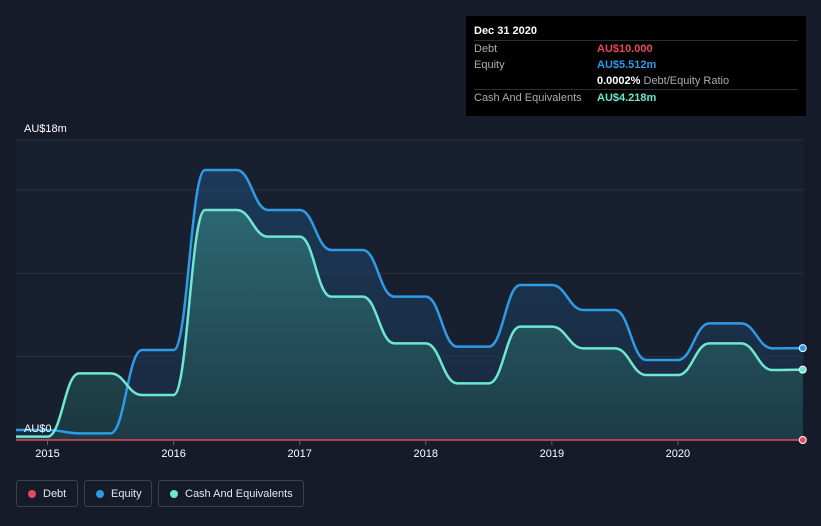  I want to click on tooltip-cash-value: AU$4.218m, so click(627, 98).